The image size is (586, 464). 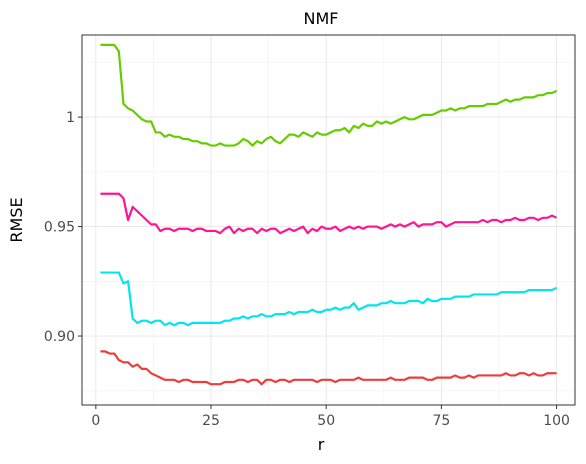 What do you see at coordinates (59, 337) in the screenshot?
I see `y-tick-label: 0.90` at bounding box center [59, 337].